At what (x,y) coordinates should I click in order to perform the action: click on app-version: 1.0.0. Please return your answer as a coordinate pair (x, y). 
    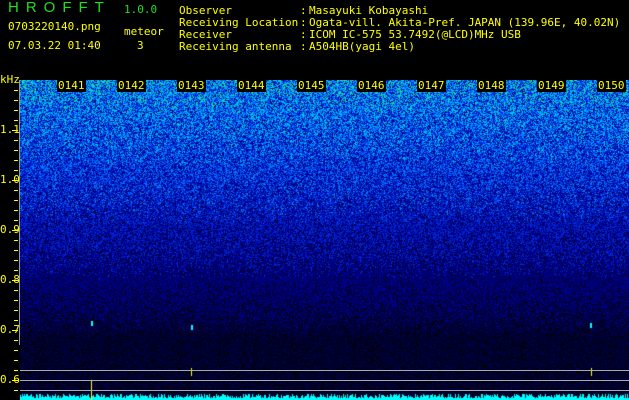
    Looking at the image, I should click on (141, 9).